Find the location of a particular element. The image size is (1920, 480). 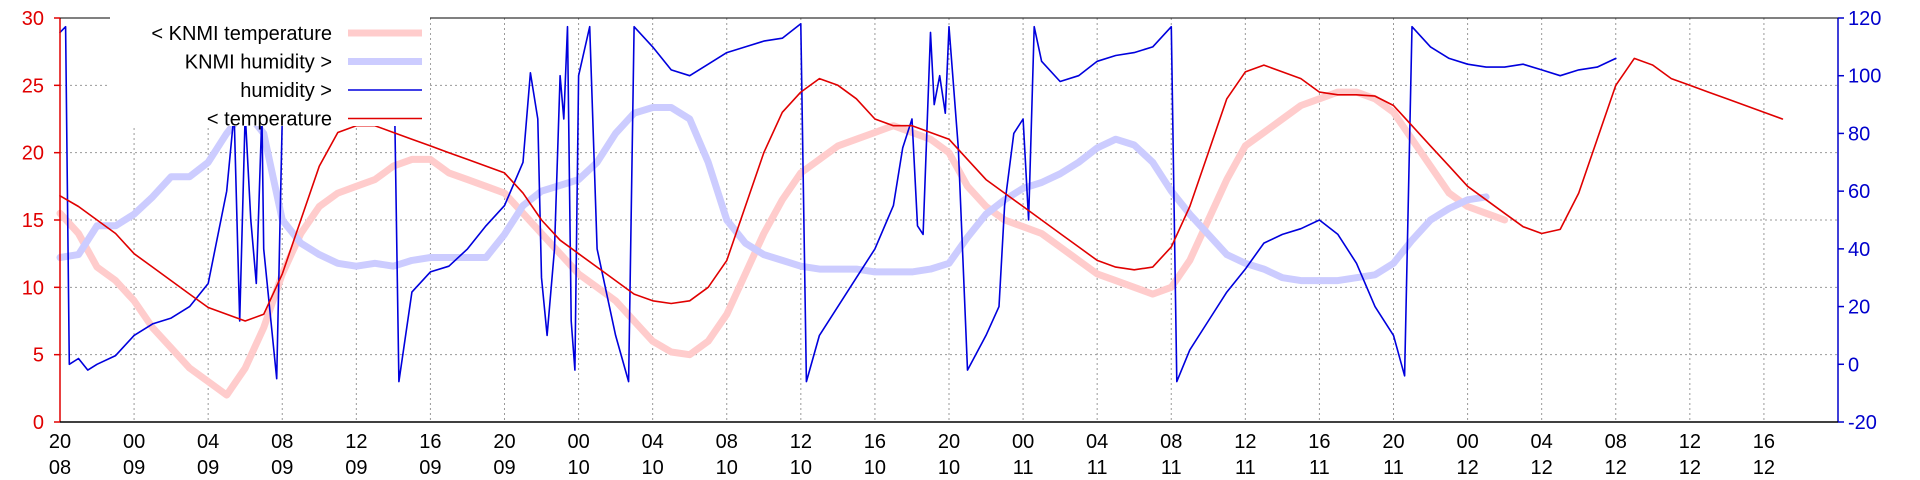

legend-label: < temperature is located at coordinates (269, 120).